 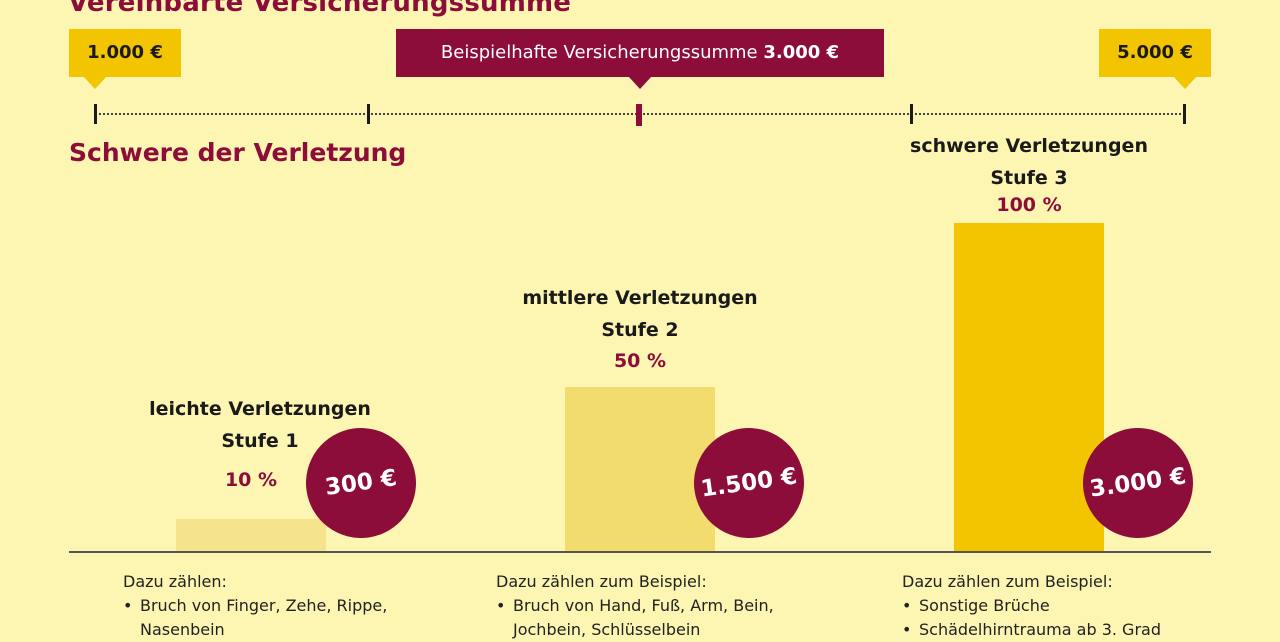 I want to click on stage-label: Stufe 3, so click(x=1029, y=178).